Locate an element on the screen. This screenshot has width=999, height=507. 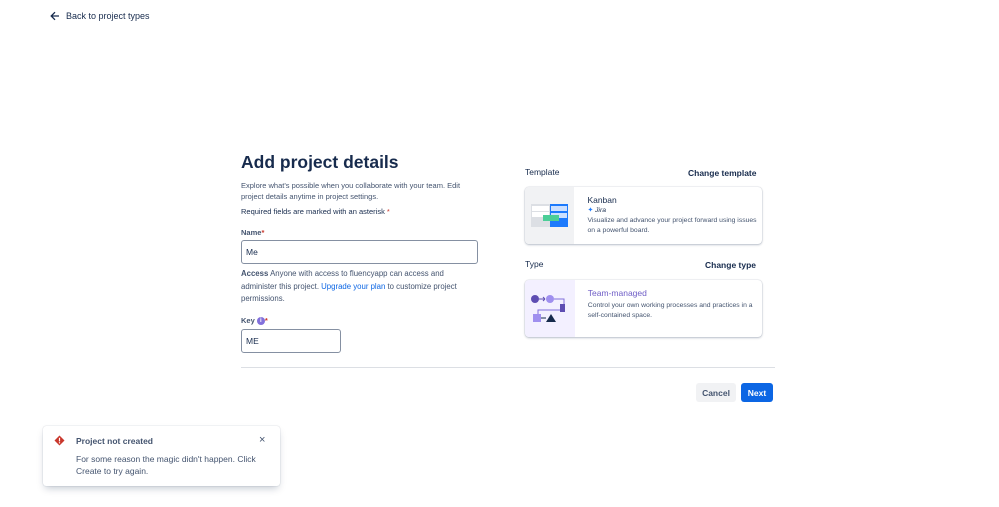
type-section-label: Type is located at coordinates (534, 264).